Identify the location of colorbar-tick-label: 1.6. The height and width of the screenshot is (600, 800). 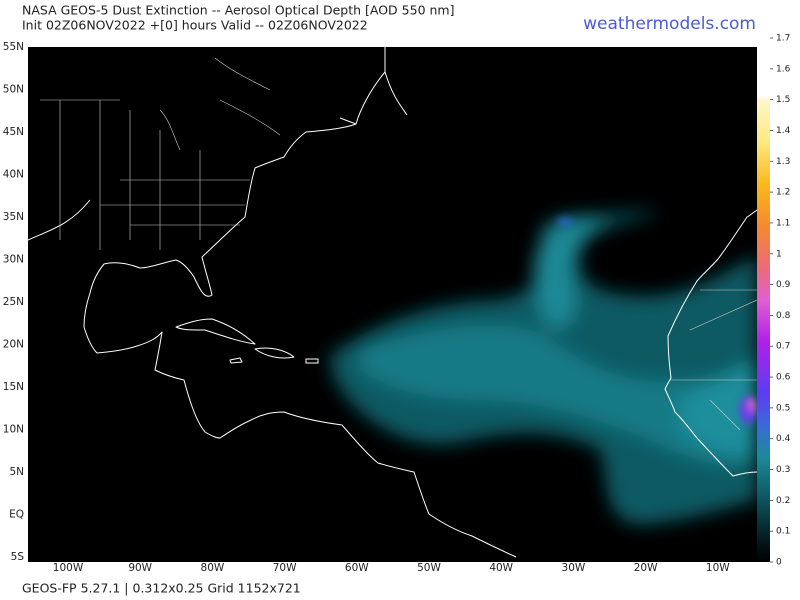
(783, 69).